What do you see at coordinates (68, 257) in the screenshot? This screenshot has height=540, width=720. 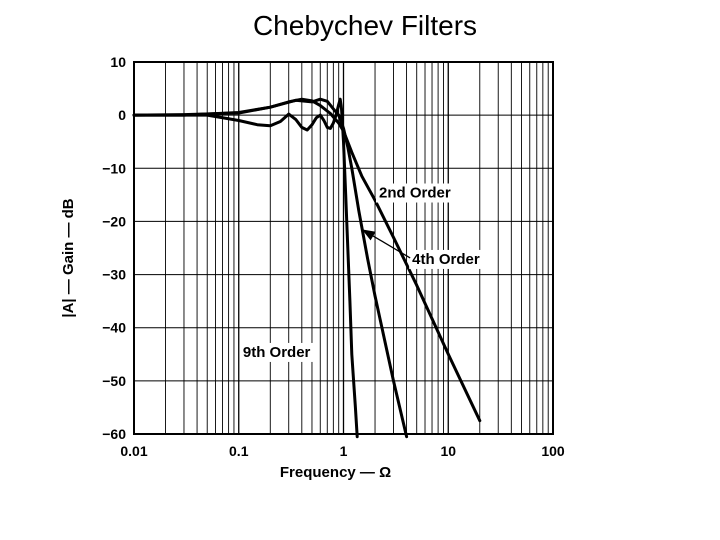 I see `y-axis-label: |A| — Gain — dB` at bounding box center [68, 257].